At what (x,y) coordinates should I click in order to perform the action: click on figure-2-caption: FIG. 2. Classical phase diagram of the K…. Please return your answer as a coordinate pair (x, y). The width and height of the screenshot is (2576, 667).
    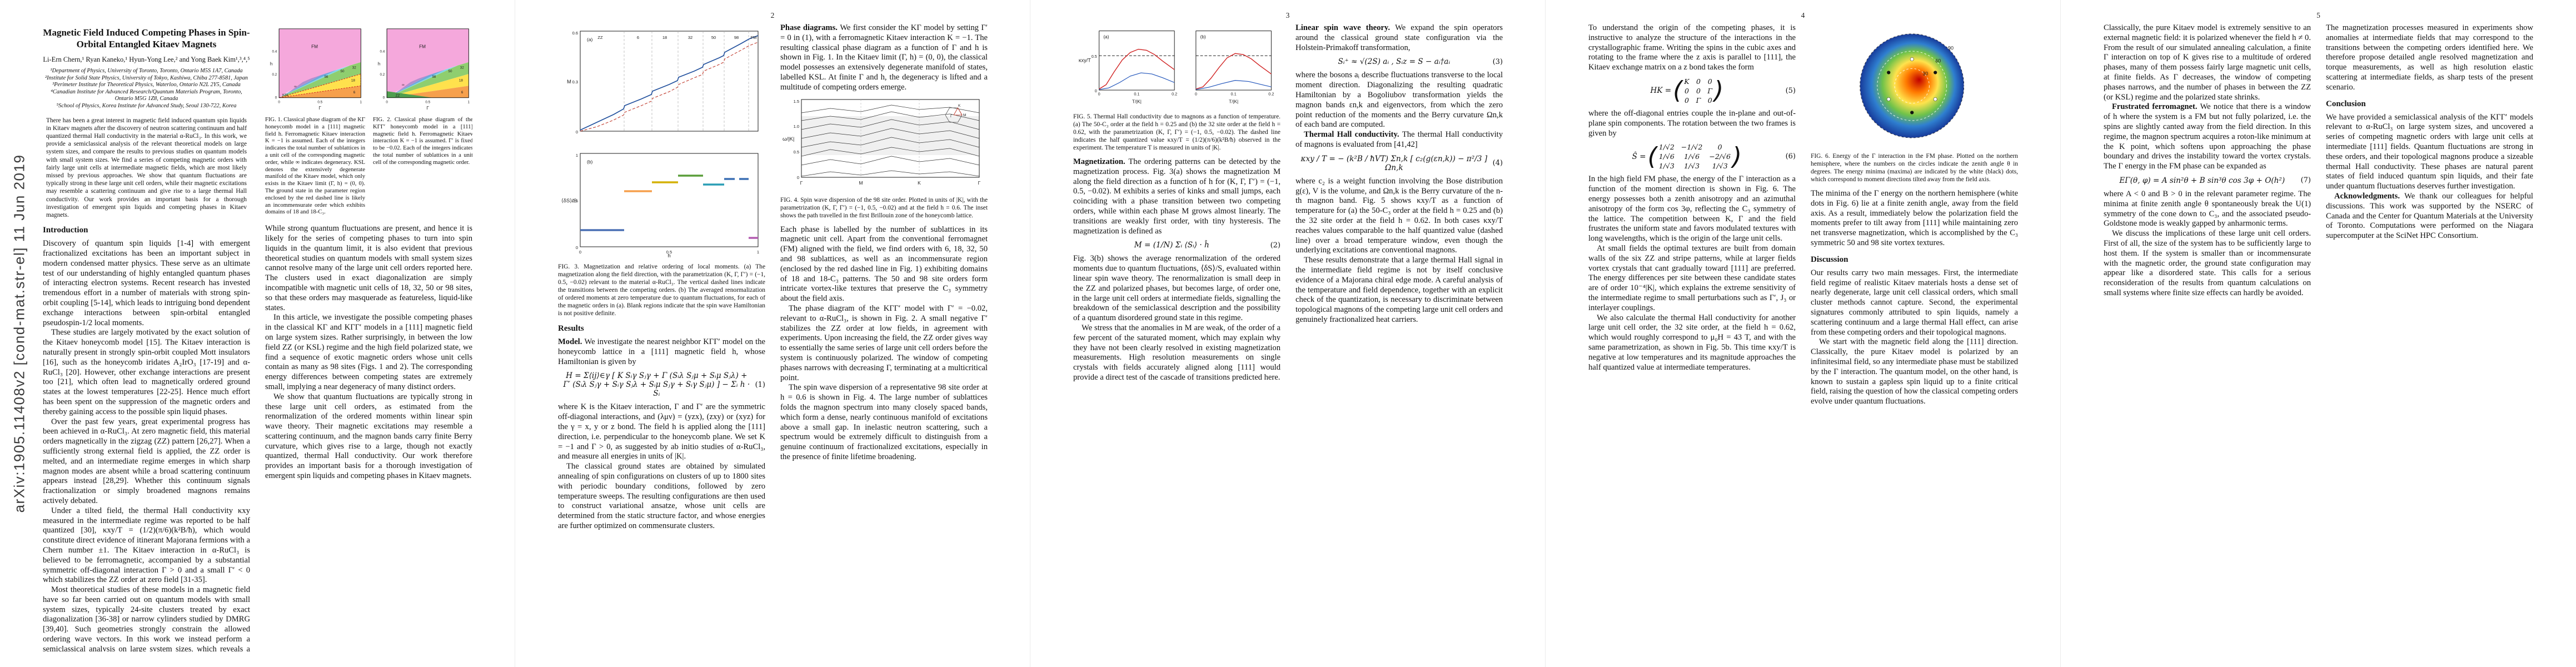
    Looking at the image, I should click on (422, 141).